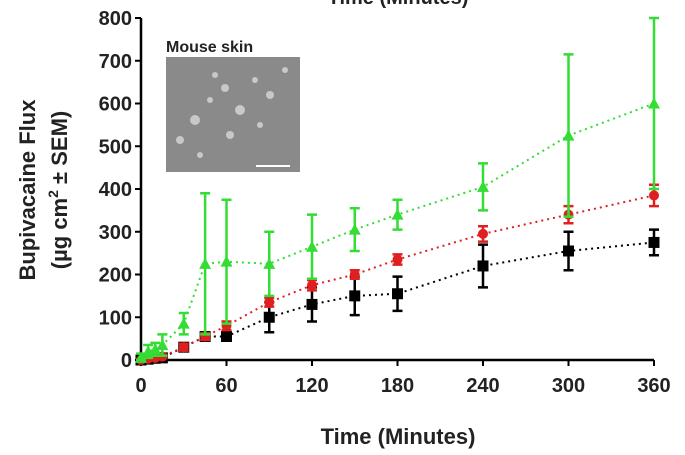  What do you see at coordinates (27, 190) in the screenshot?
I see `y-axis-label: Bupivacaine Flux` at bounding box center [27, 190].